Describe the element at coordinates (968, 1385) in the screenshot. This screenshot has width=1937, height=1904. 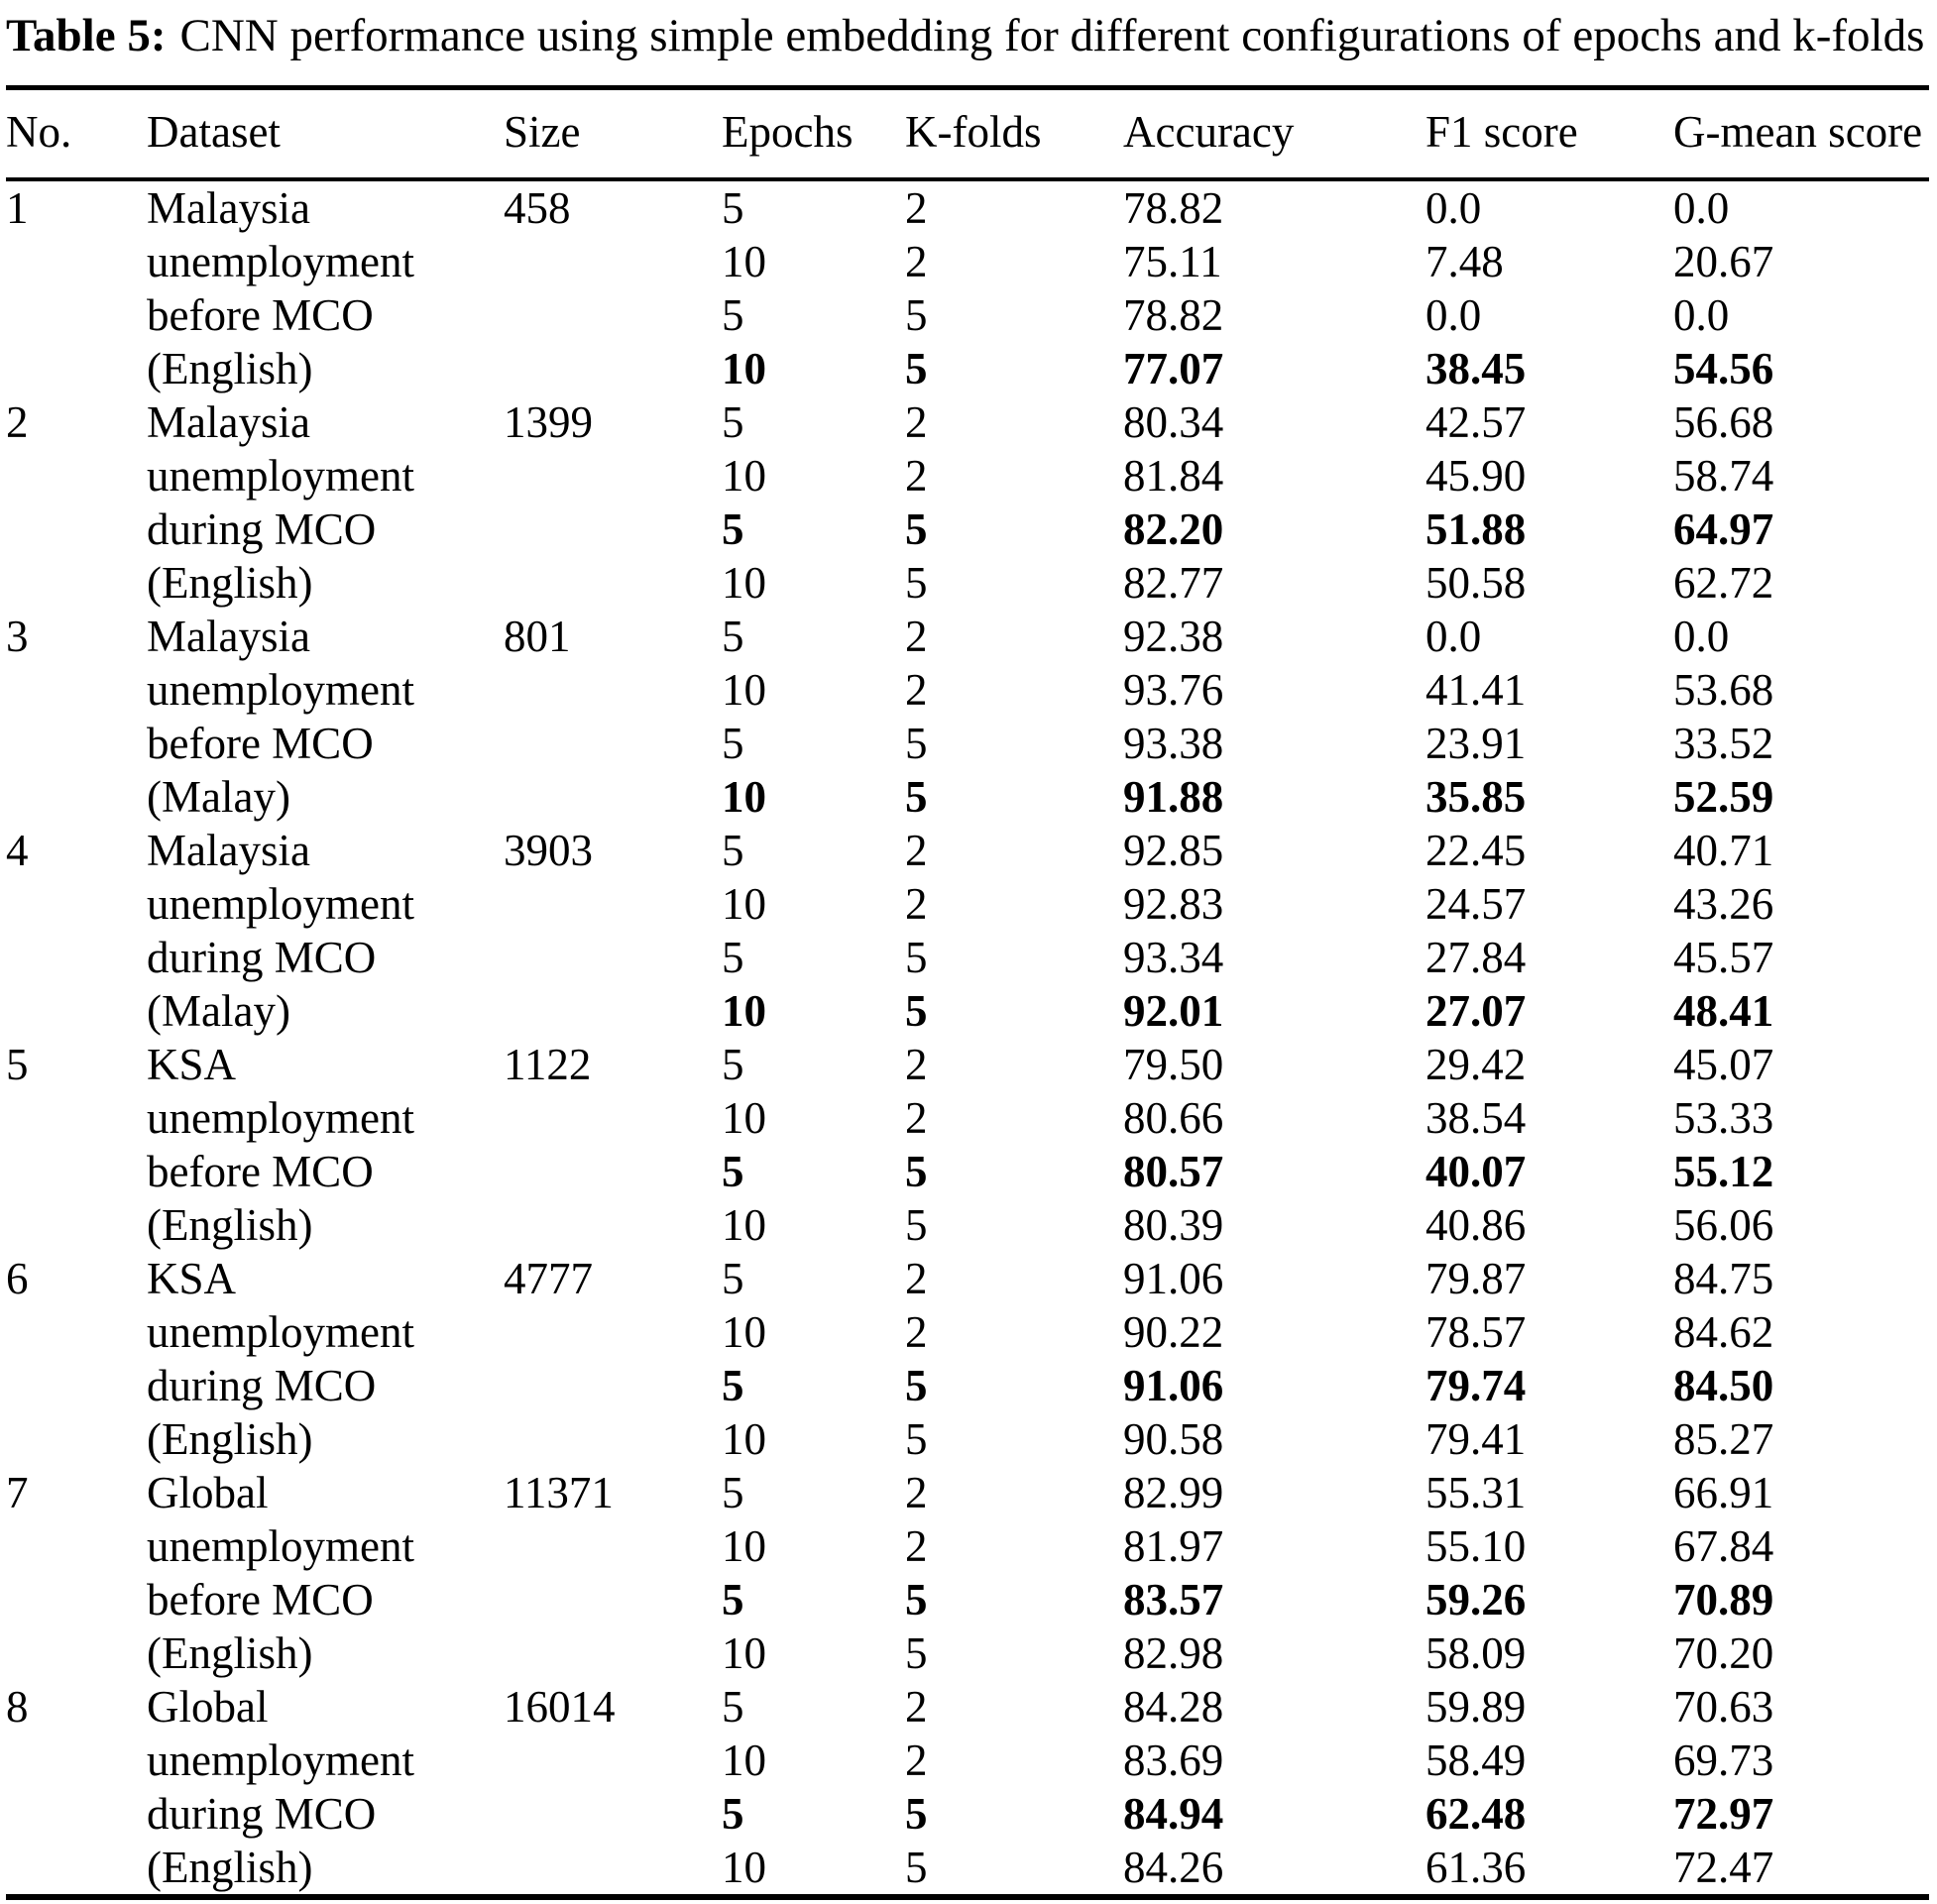
I see `table-row: during MCO 5 5 91.06 79.74 84.50` at that location.